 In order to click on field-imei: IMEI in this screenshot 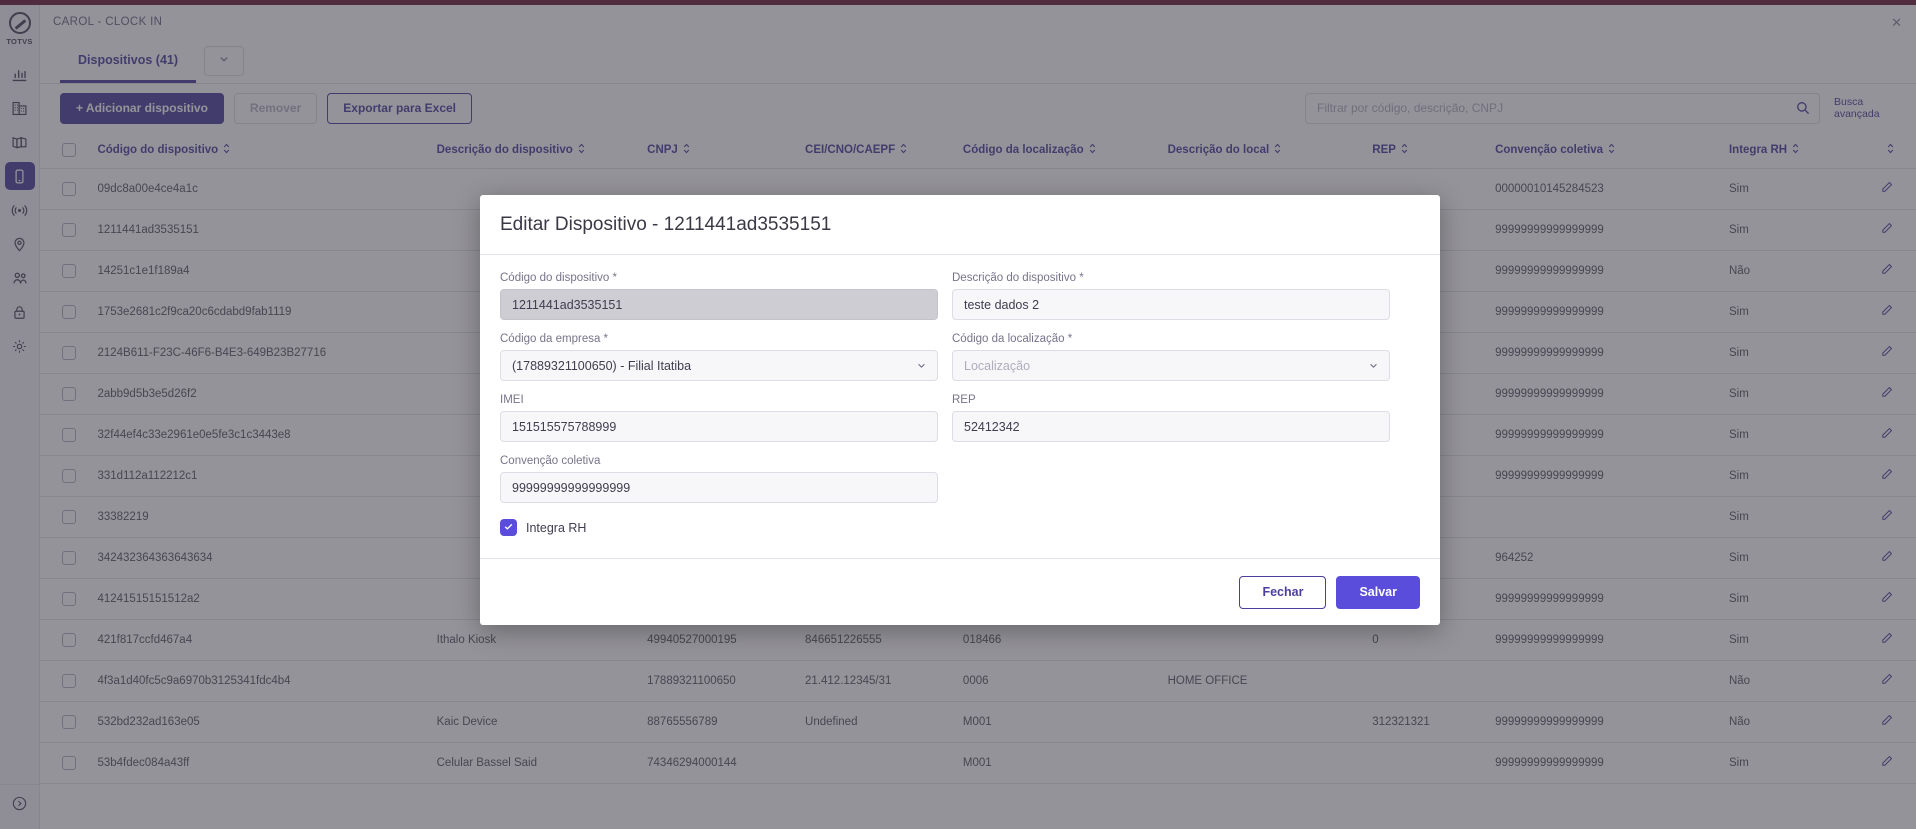, I will do `click(719, 418)`.